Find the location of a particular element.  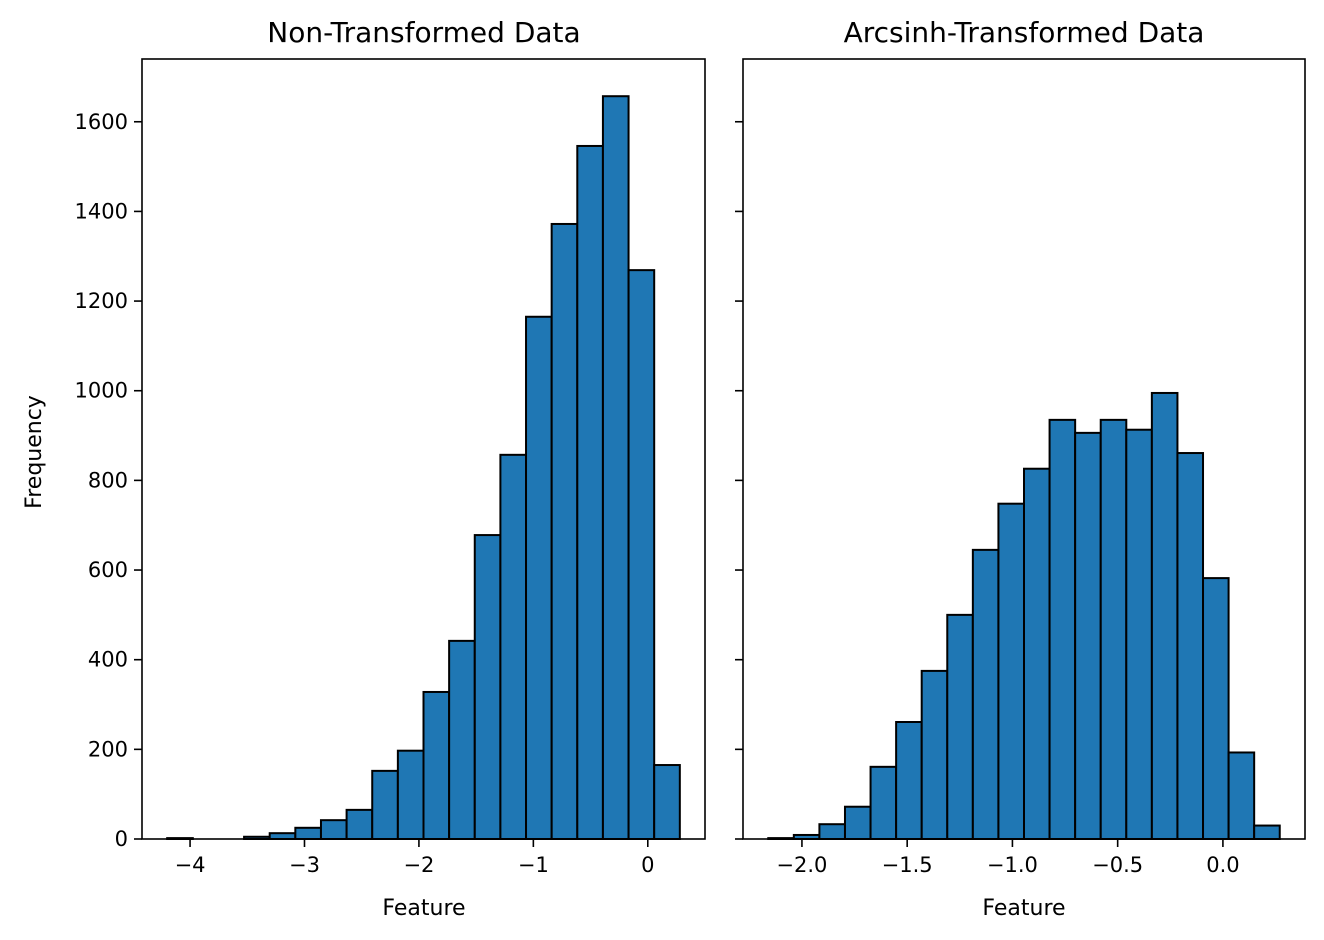

y-tick-label: 1200 is located at coordinates (101, 301).